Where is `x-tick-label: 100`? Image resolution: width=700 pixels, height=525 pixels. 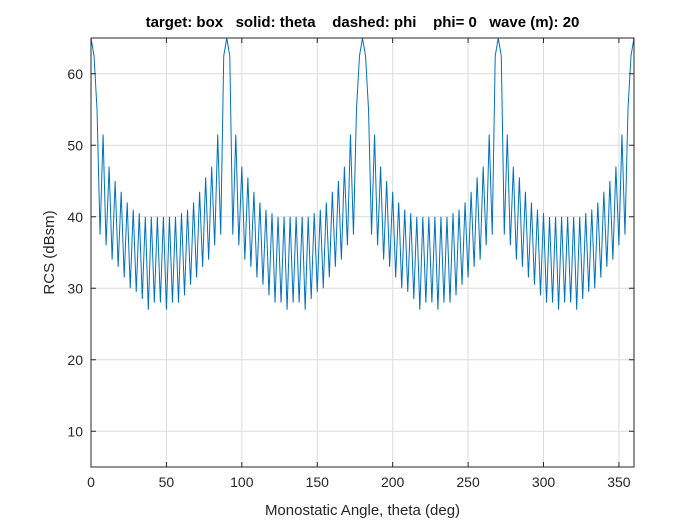
x-tick-label: 100 is located at coordinates (242, 482).